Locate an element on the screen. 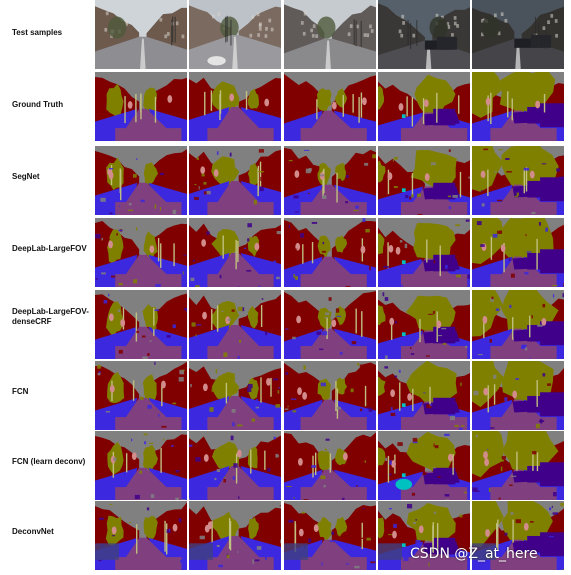 This screenshot has width=571, height=575. watermark: CSDN @Z_at_here is located at coordinates (474, 554).